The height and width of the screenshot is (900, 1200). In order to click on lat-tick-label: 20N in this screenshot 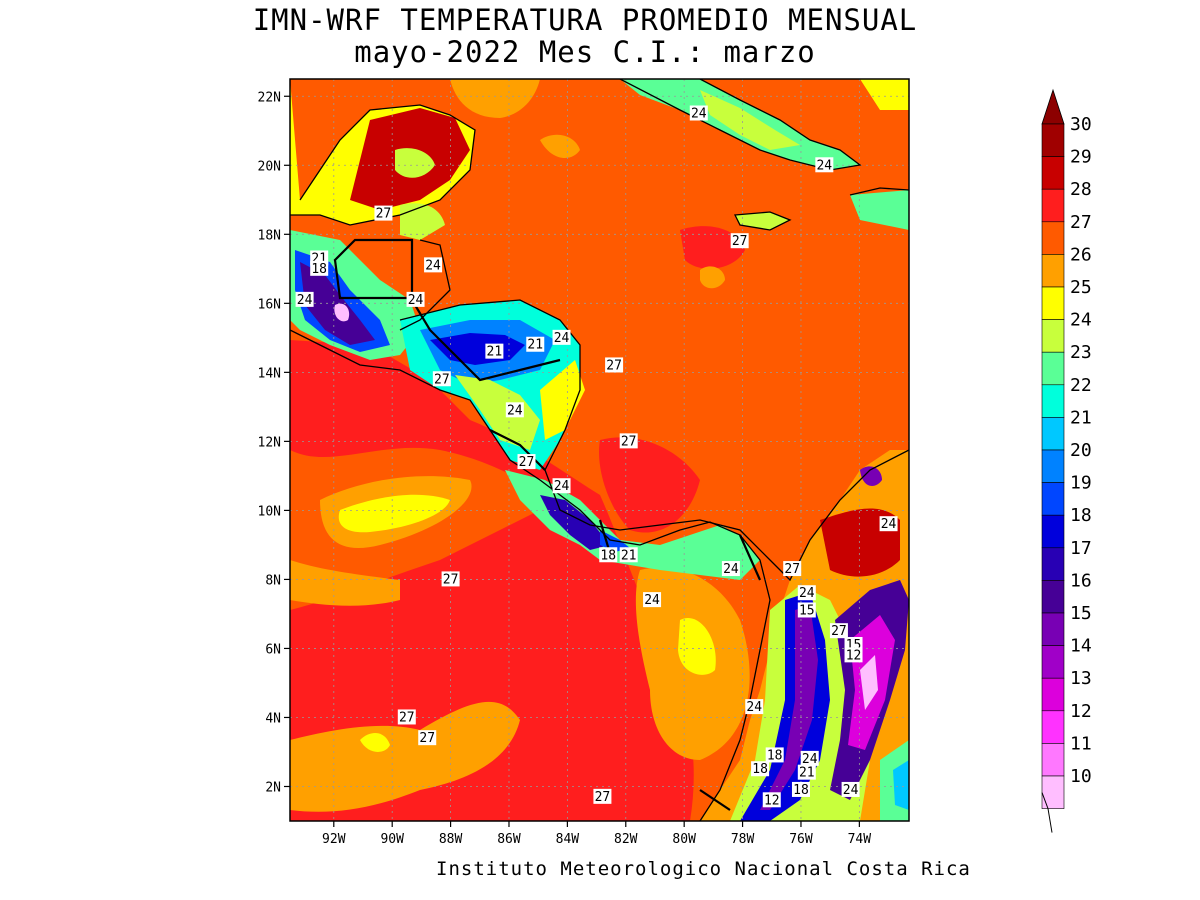, I will do `click(269, 166)`.